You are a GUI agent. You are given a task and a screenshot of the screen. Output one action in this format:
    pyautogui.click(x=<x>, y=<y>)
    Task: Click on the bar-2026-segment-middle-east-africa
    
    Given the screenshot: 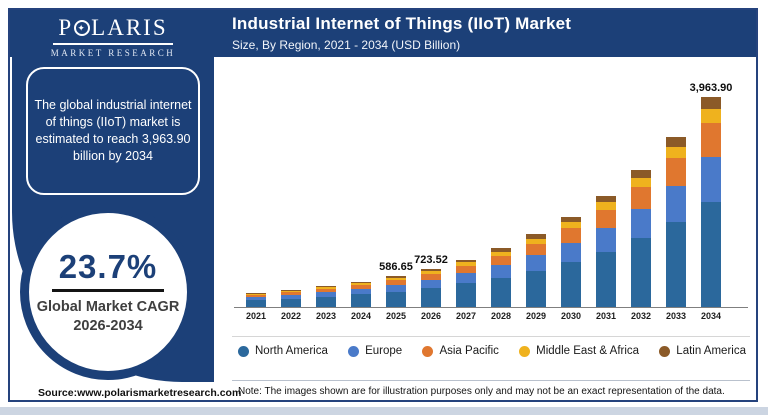 What is the action you would take?
    pyautogui.click(x=431, y=272)
    